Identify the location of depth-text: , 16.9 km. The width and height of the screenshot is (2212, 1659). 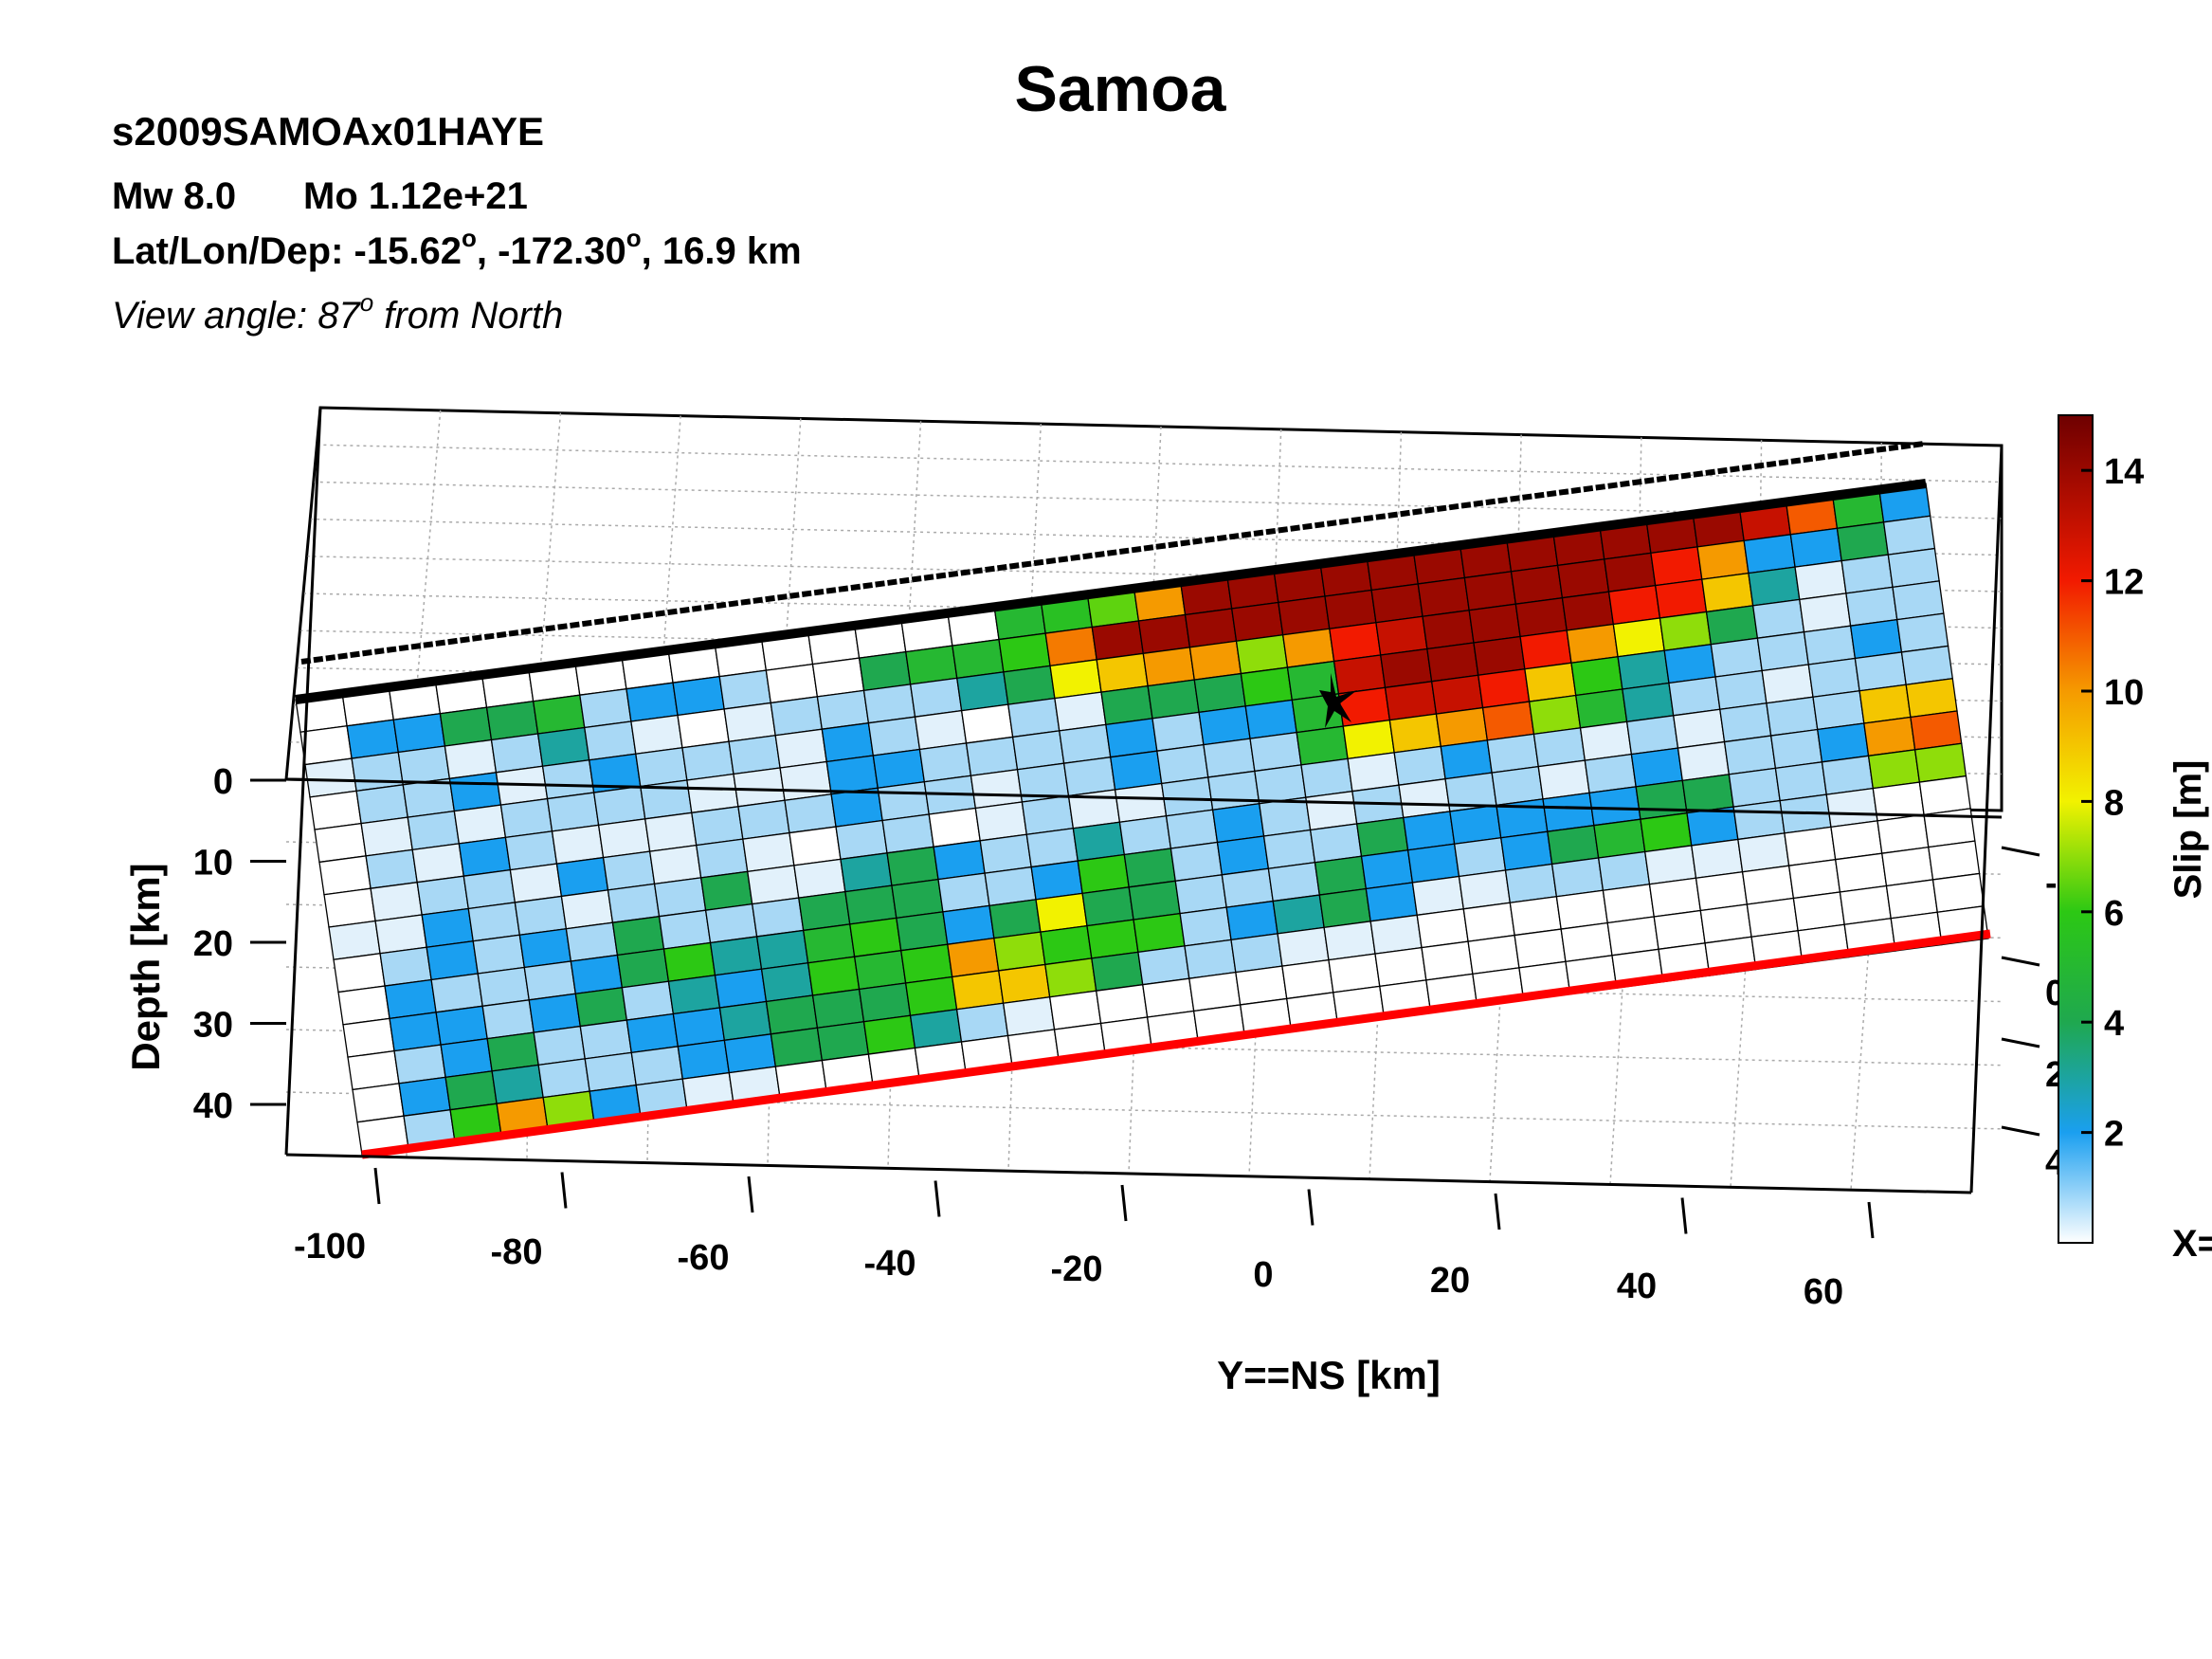
(722, 251).